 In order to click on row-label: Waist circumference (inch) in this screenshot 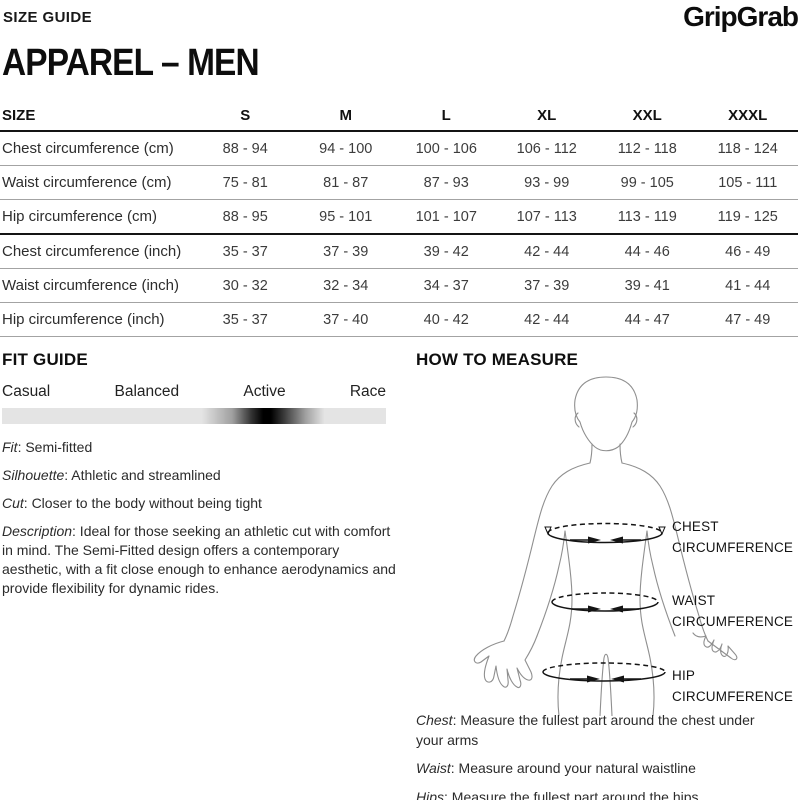, I will do `click(97, 285)`.